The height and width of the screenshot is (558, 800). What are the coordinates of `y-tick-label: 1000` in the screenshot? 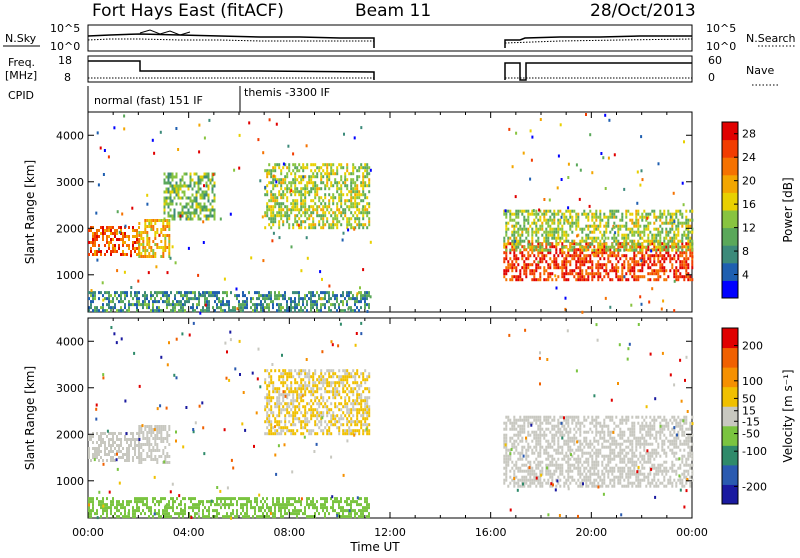 It's located at (70, 275).